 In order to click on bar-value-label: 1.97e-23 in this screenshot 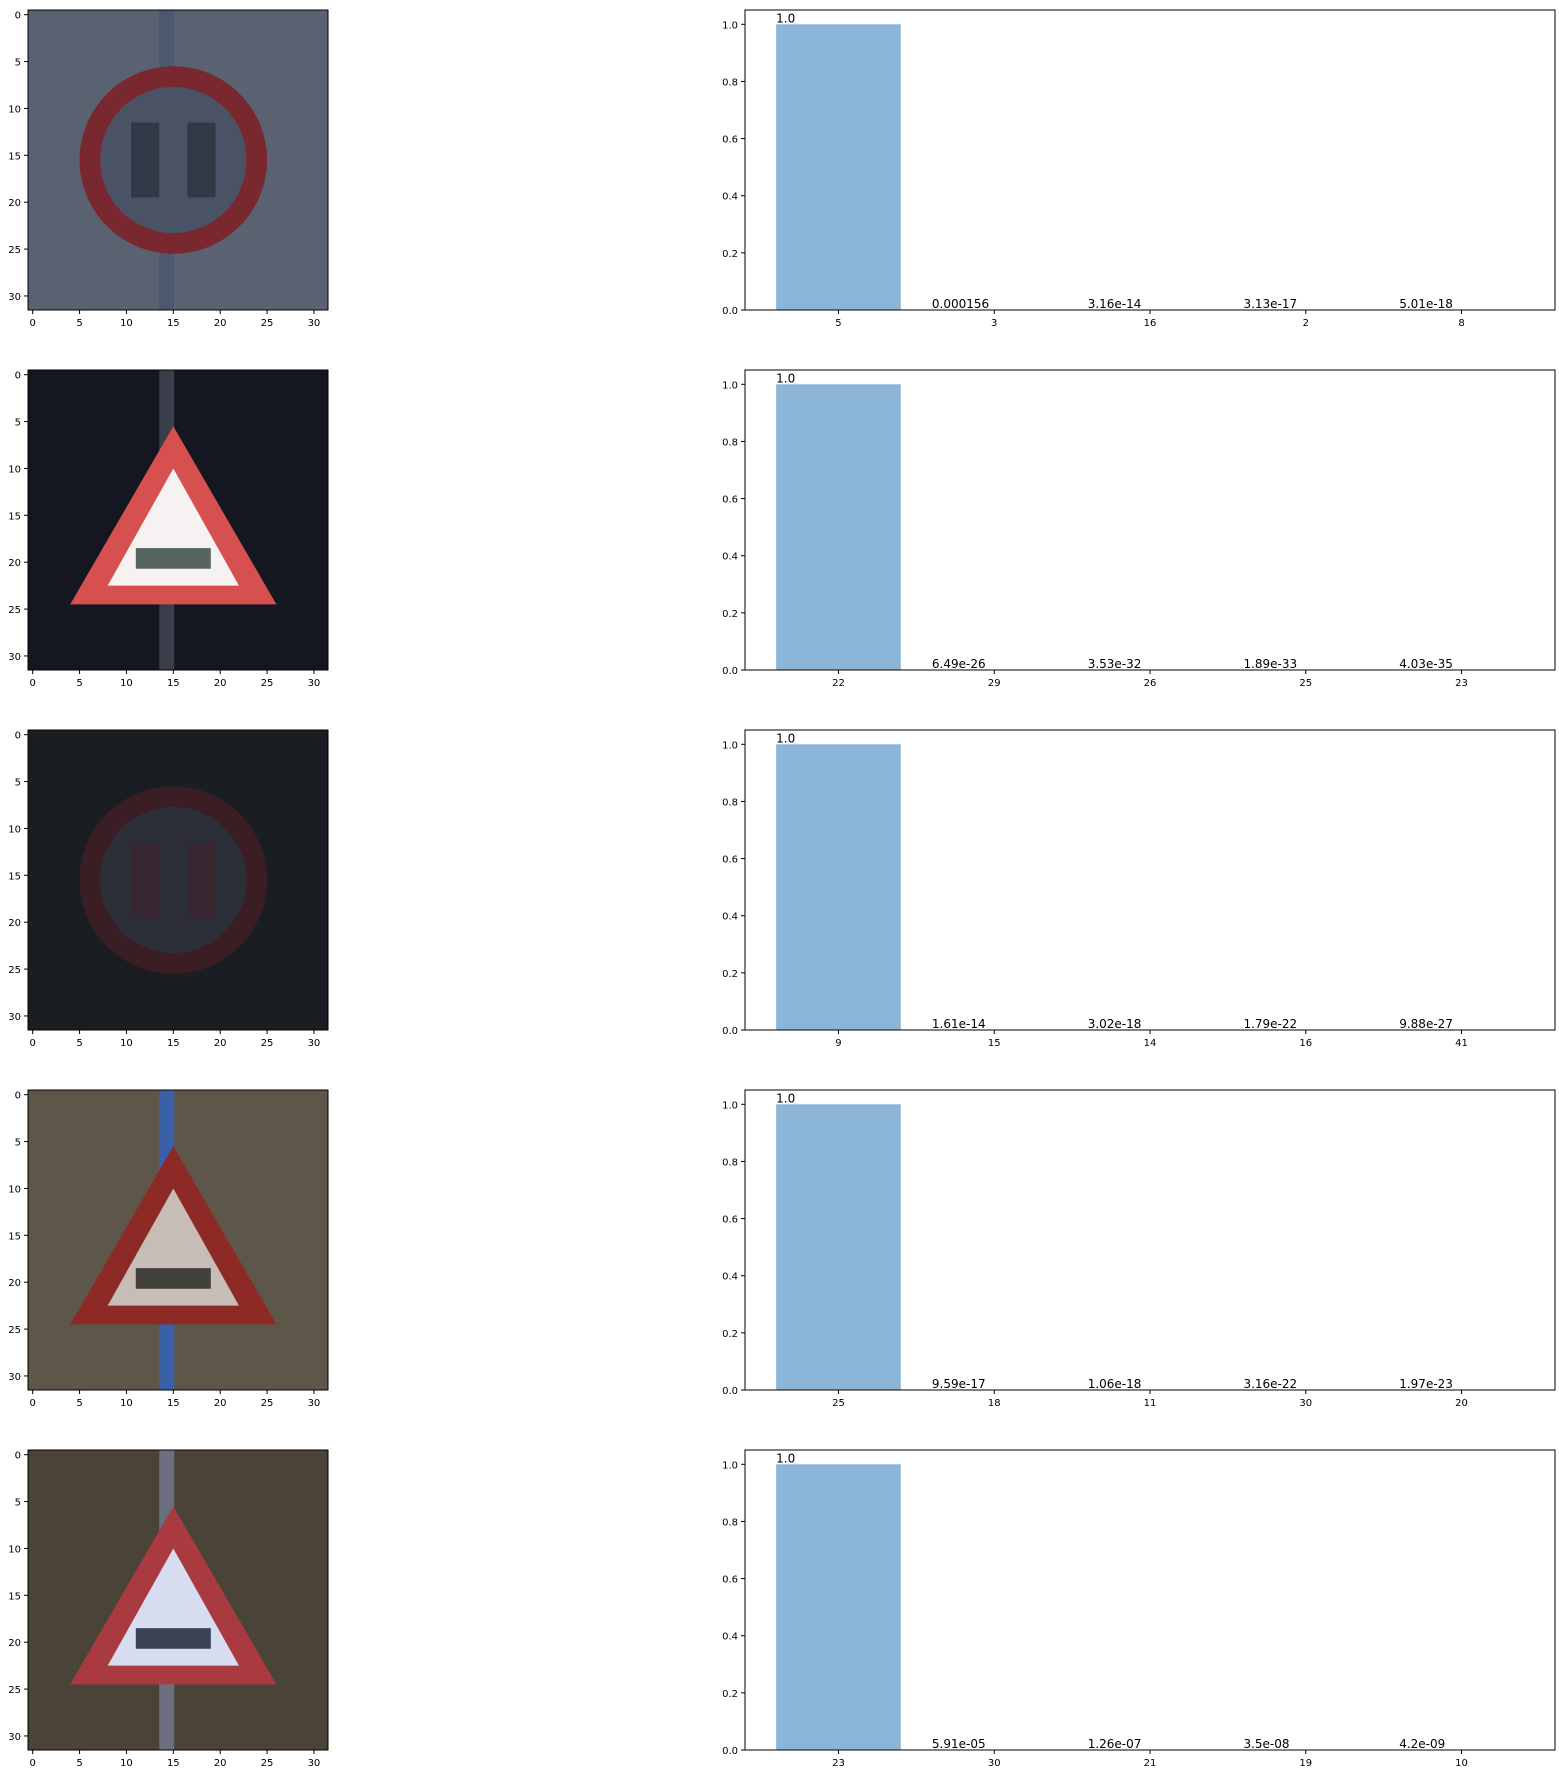, I will do `click(1426, 1384)`.